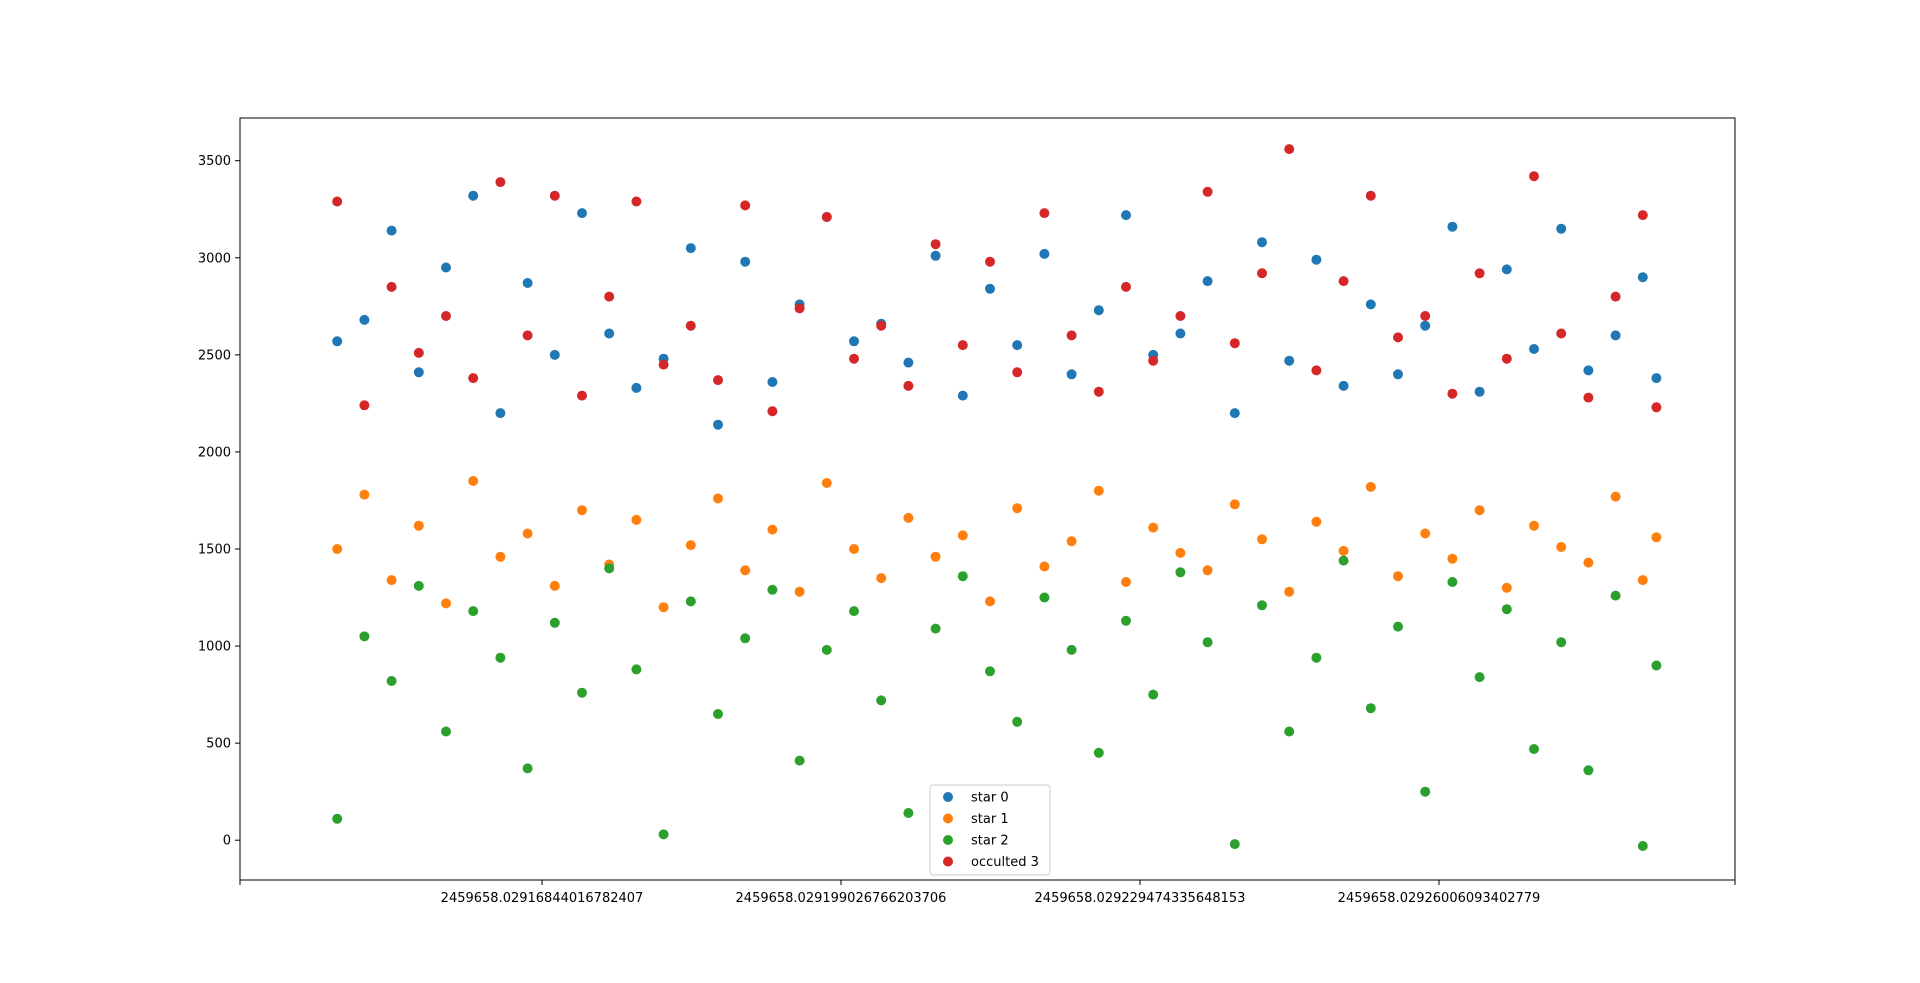 The height and width of the screenshot is (983, 1920). I want to click on y-tick-label-3500: 3500, so click(214, 161).